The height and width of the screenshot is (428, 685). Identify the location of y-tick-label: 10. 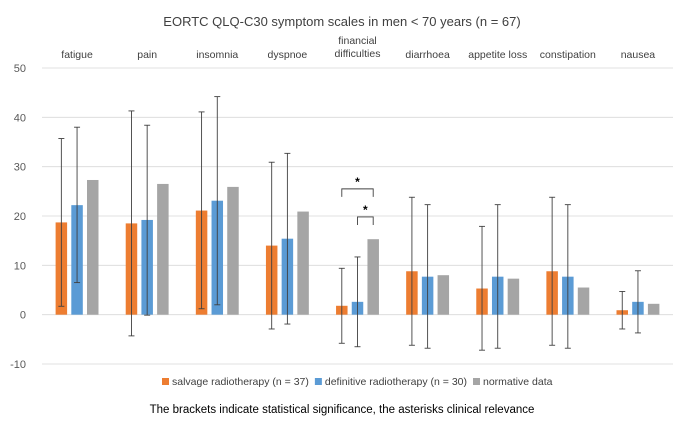
(20, 266).